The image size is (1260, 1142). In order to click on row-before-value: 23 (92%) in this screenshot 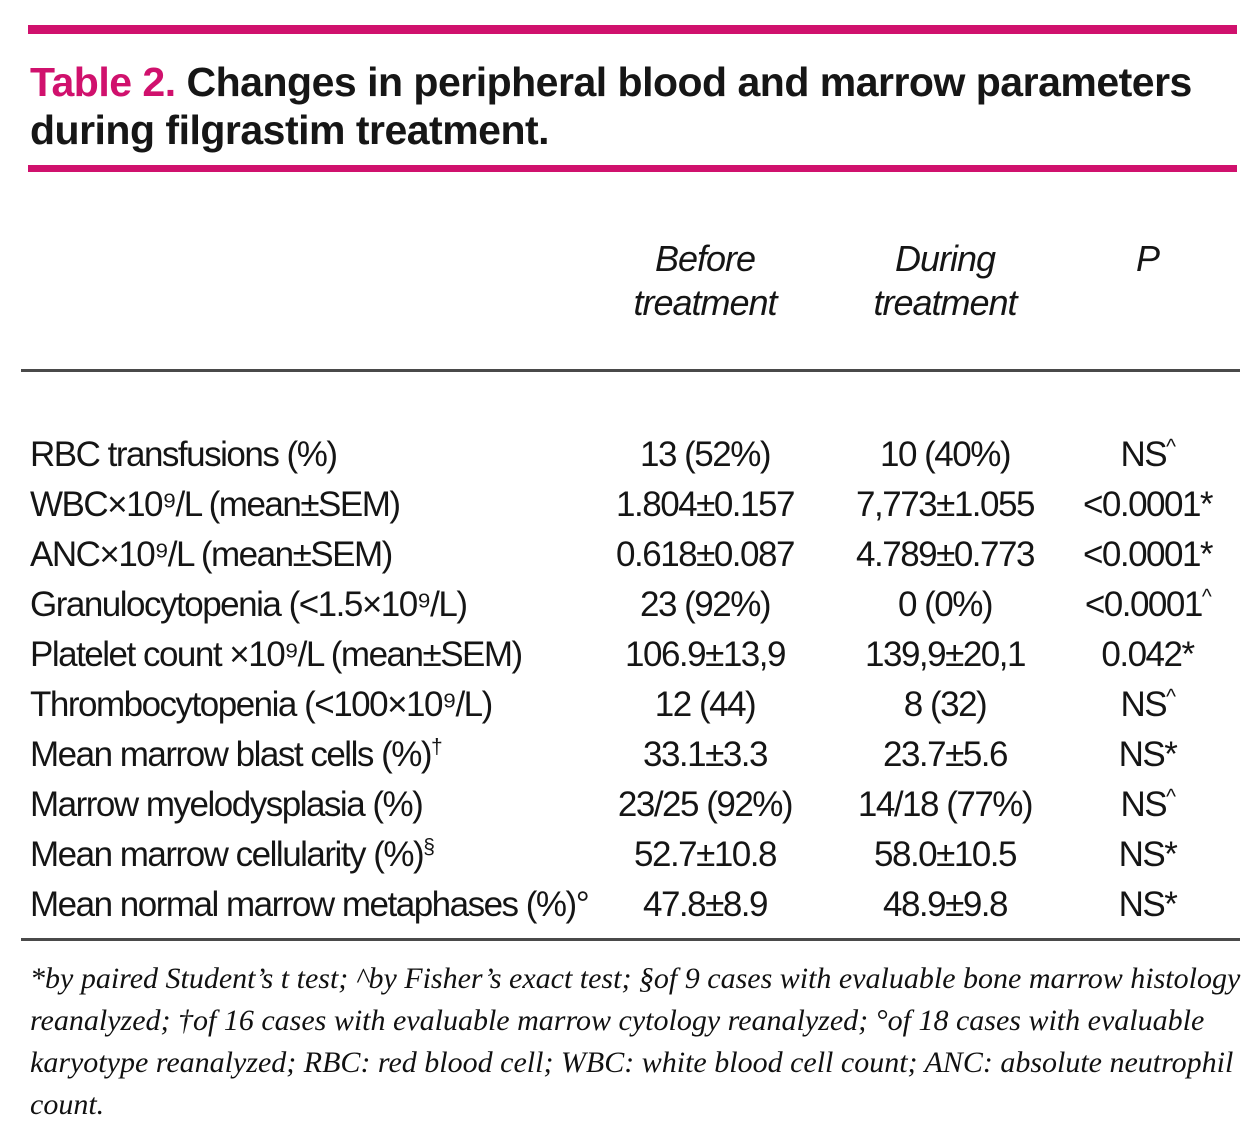, I will do `click(705, 604)`.